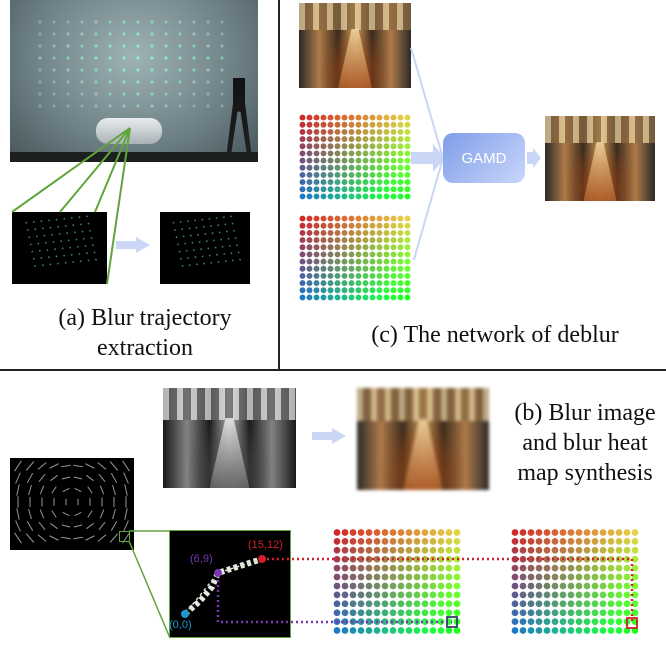  What do you see at coordinates (181, 625) in the screenshot?
I see `label-start: (0,0)` at bounding box center [181, 625].